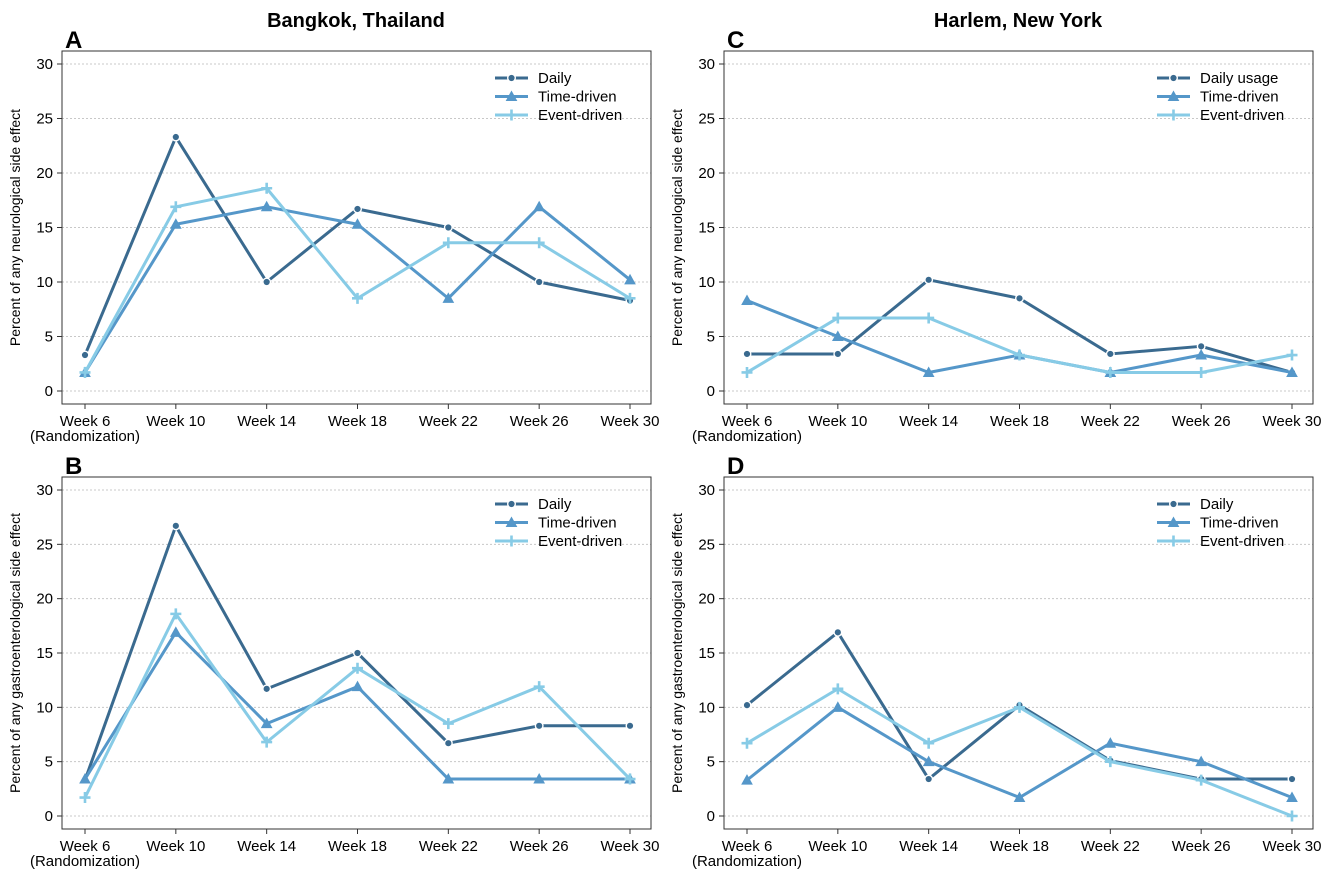  I want to click on y-tick-label: 10, so click(44, 707).